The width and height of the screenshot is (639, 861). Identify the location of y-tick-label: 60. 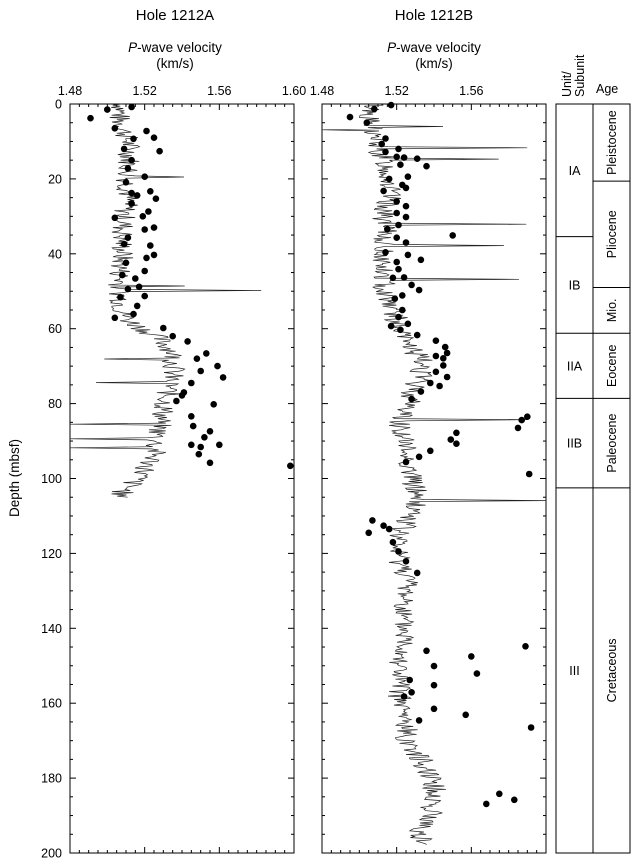
(55, 329).